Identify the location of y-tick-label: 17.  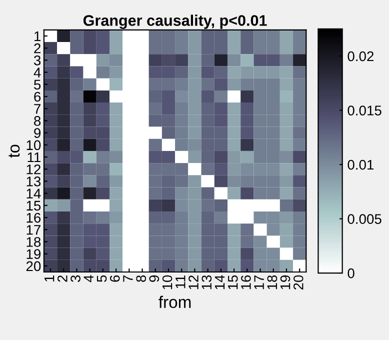
(33, 230).